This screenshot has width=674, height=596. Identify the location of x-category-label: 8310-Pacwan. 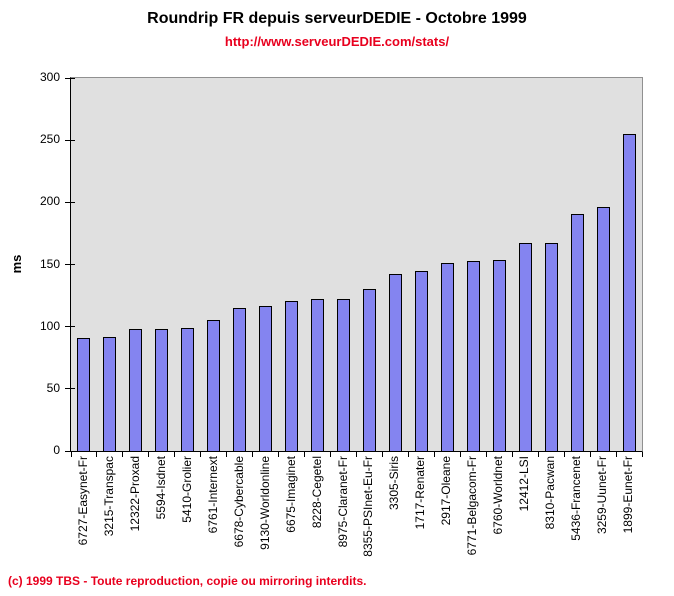
(550, 493).